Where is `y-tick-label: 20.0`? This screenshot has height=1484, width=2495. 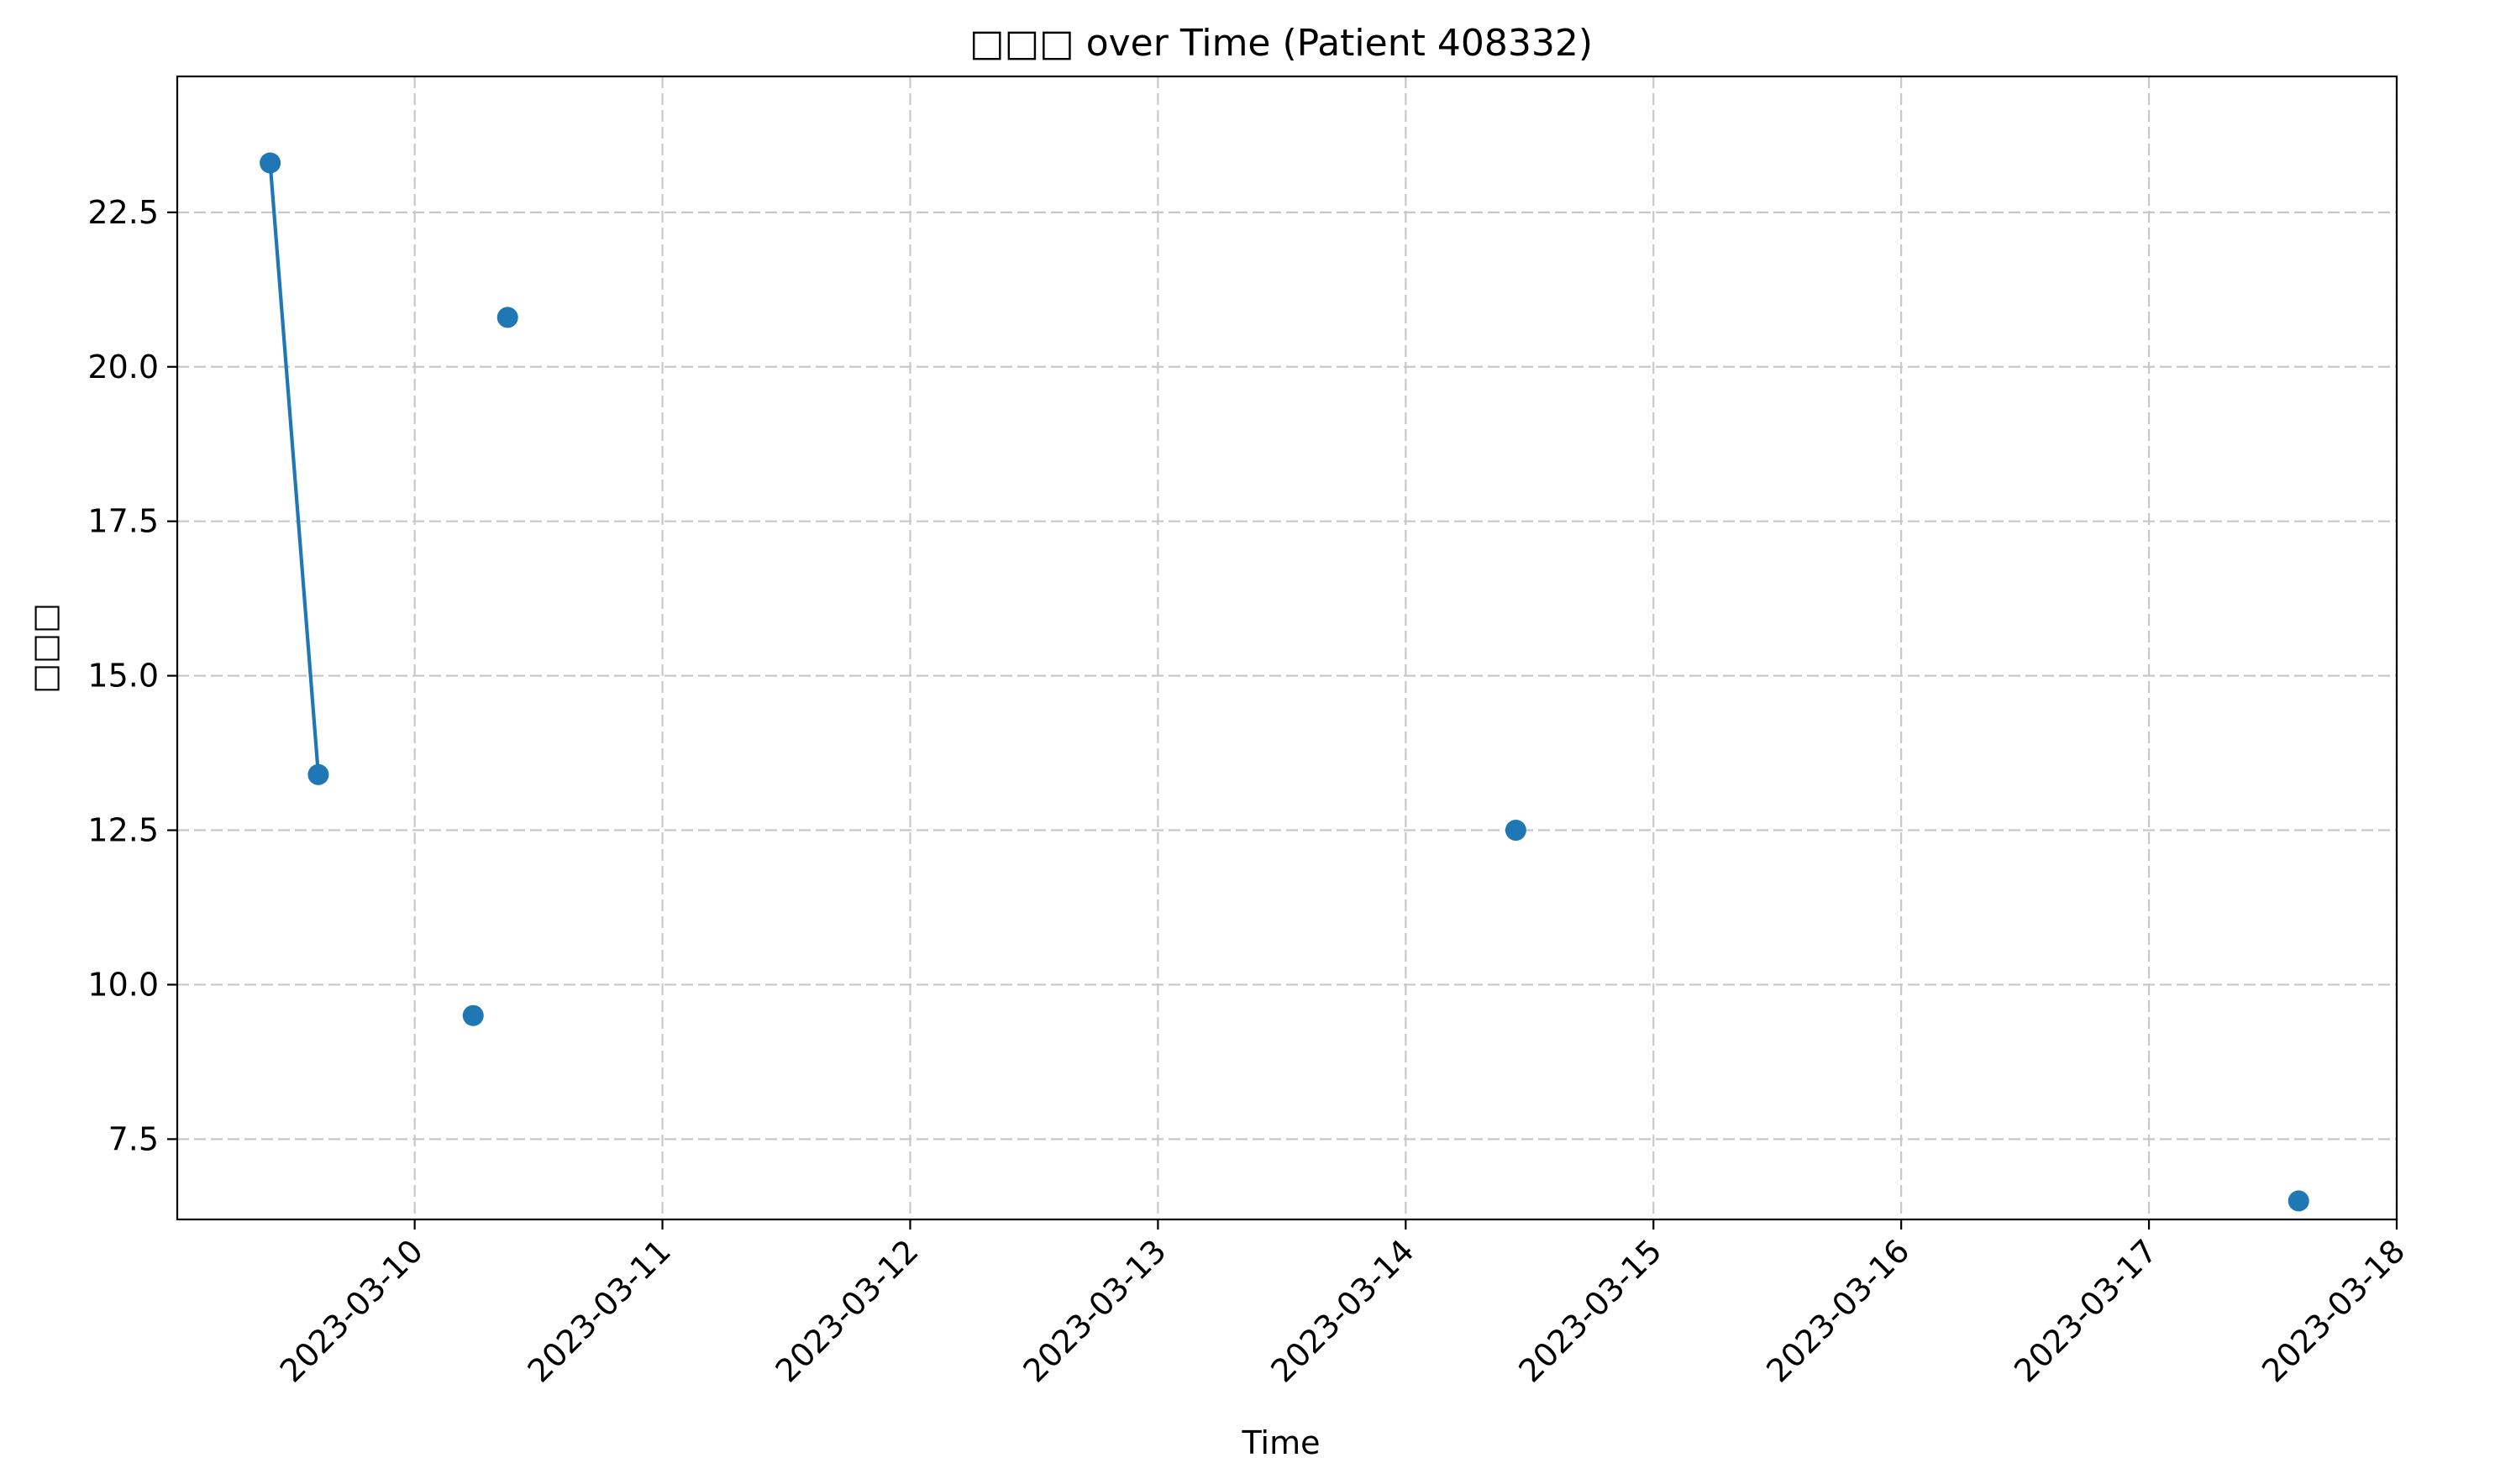
y-tick-label: 20.0 is located at coordinates (123, 367).